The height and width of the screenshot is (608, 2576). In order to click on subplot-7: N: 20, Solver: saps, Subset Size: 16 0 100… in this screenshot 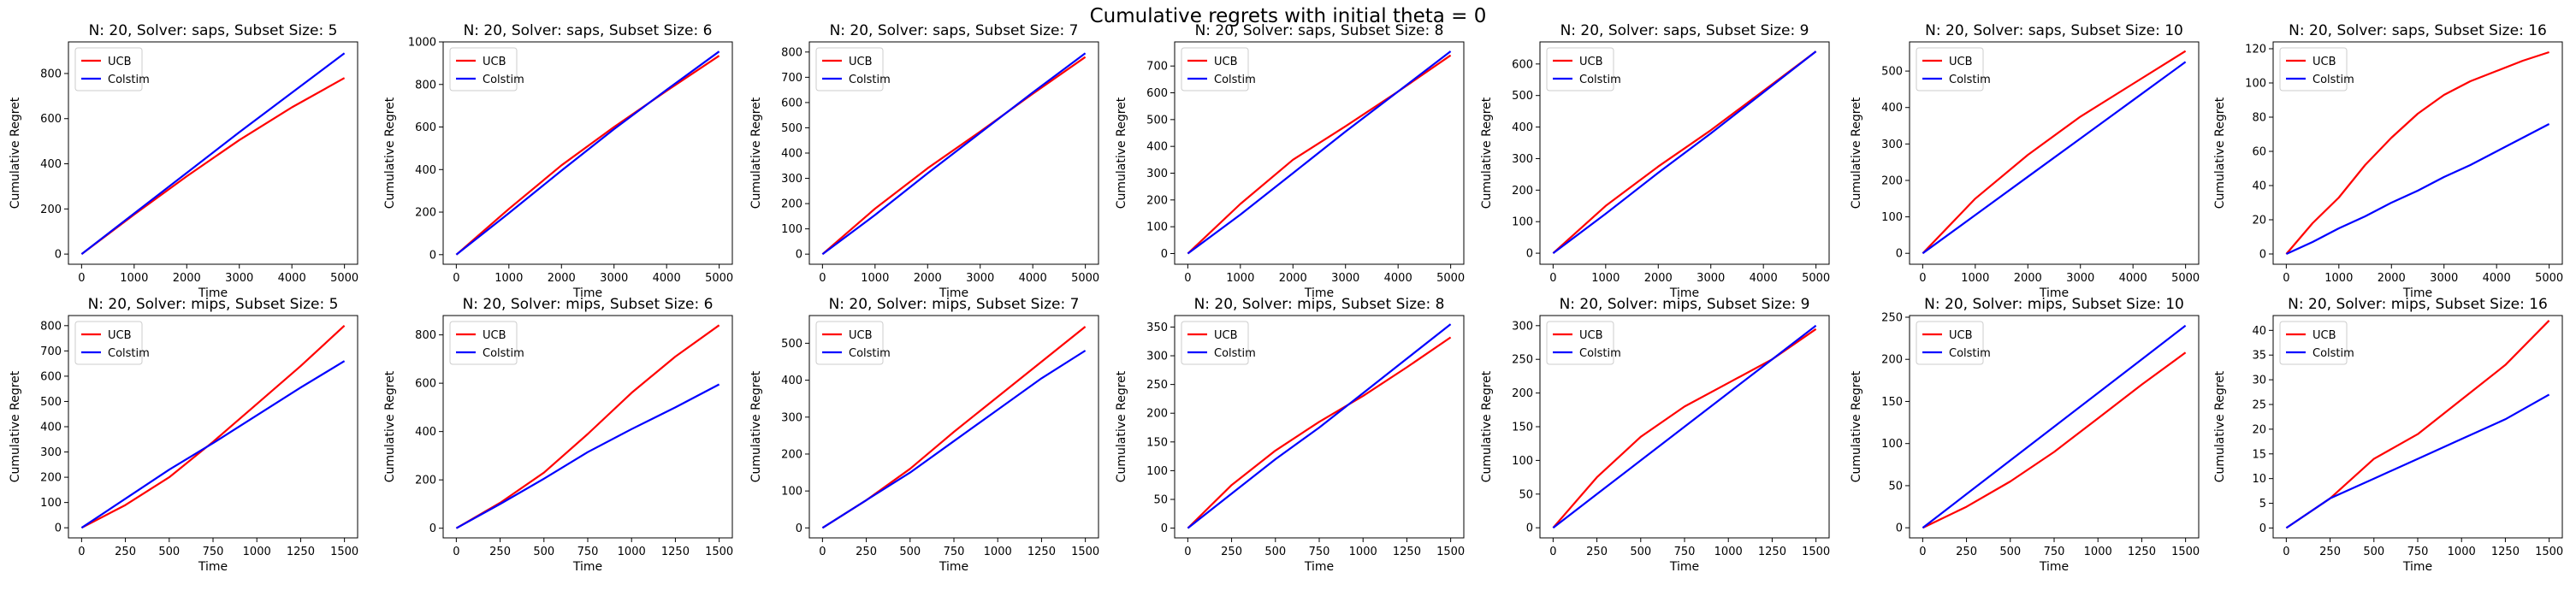, I will do `click(2388, 161)`.